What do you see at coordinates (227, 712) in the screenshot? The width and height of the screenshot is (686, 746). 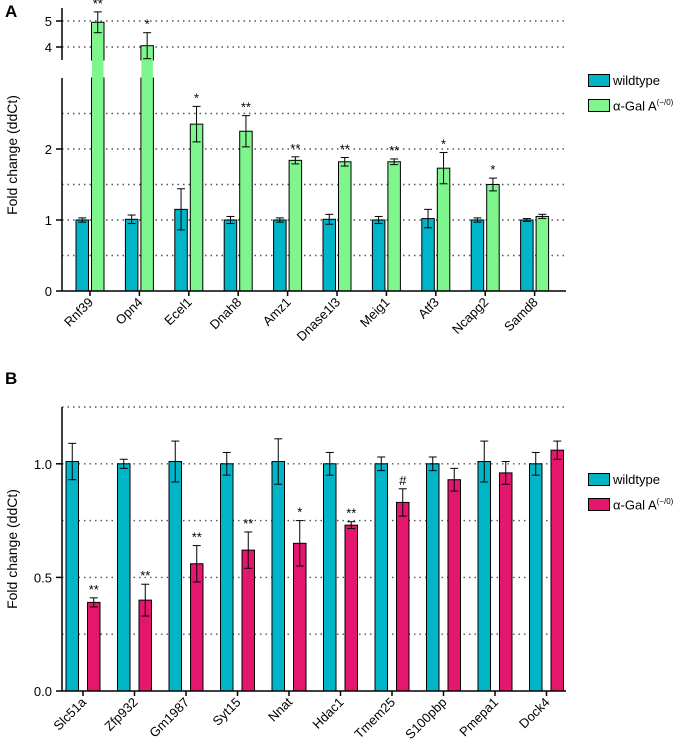 I see `x-tick-label-syt15: Syt15` at bounding box center [227, 712].